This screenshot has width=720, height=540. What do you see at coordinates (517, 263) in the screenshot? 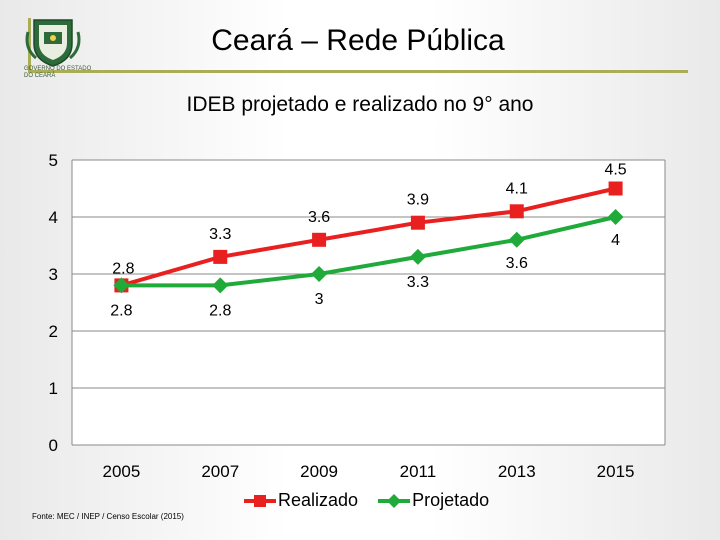
I see `data-label-projetado: 3.6` at bounding box center [517, 263].